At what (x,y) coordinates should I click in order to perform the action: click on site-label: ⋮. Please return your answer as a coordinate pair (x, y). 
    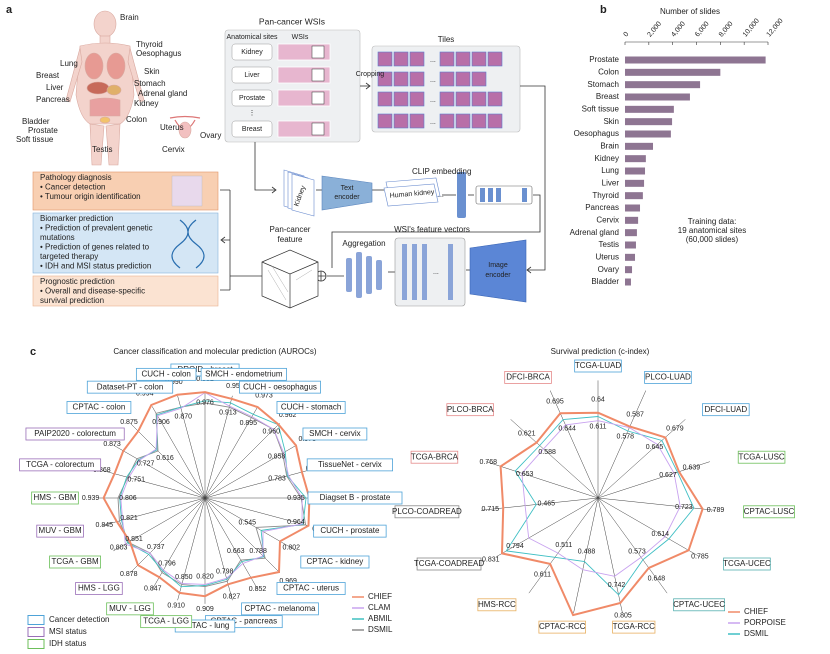
    Looking at the image, I should click on (252, 113).